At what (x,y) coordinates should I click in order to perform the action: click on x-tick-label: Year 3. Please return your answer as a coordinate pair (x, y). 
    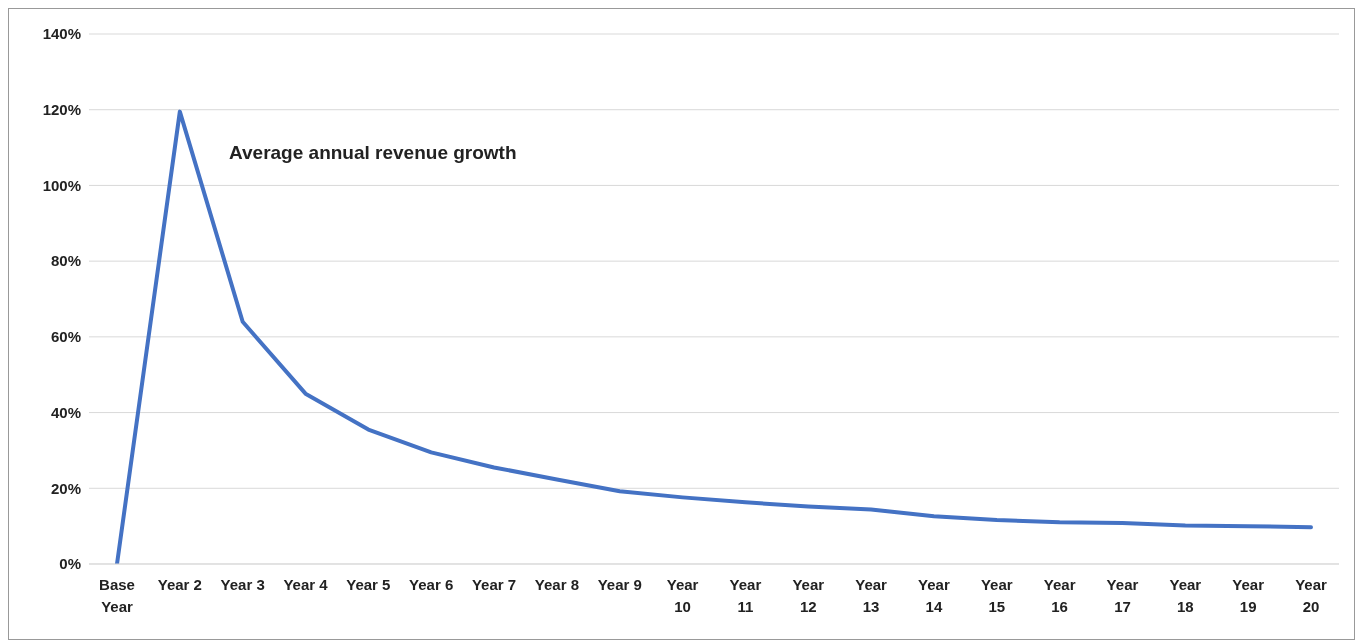
    Looking at the image, I should click on (242, 584).